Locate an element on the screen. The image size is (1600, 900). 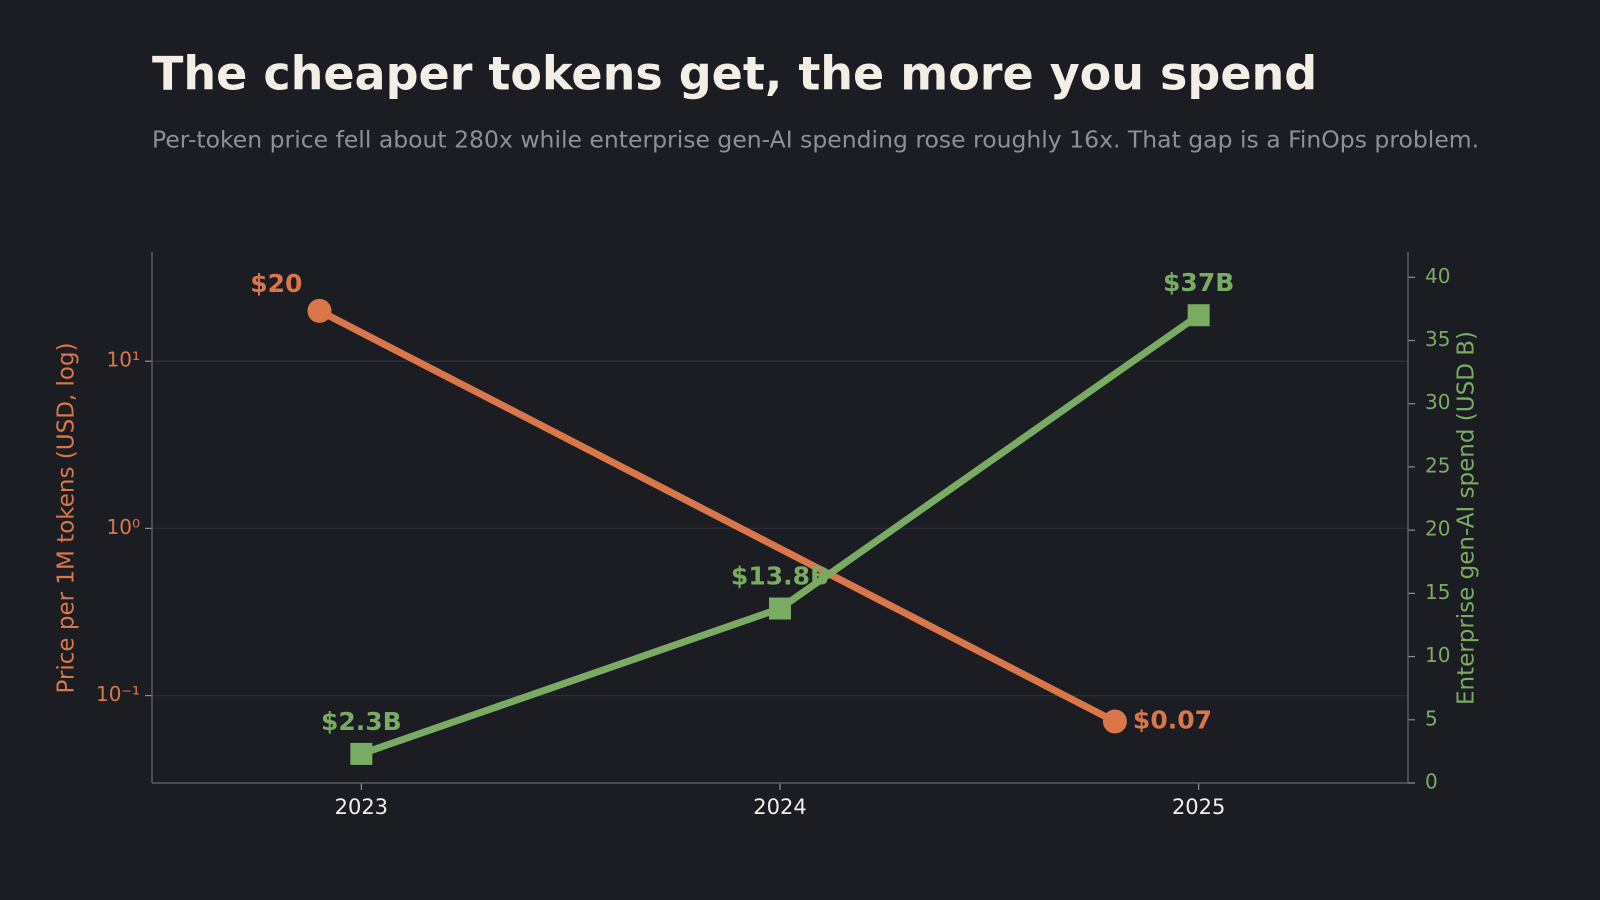
y2-tick-label: 20 is located at coordinates (1437, 529).